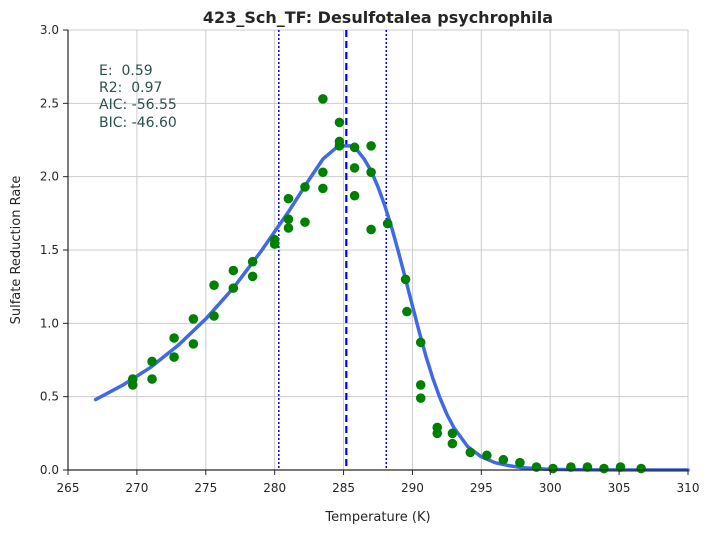 Image resolution: width=710 pixels, height=533 pixels. Describe the element at coordinates (49, 397) in the screenshot. I see `y-tick-label-1: 0.5` at that location.